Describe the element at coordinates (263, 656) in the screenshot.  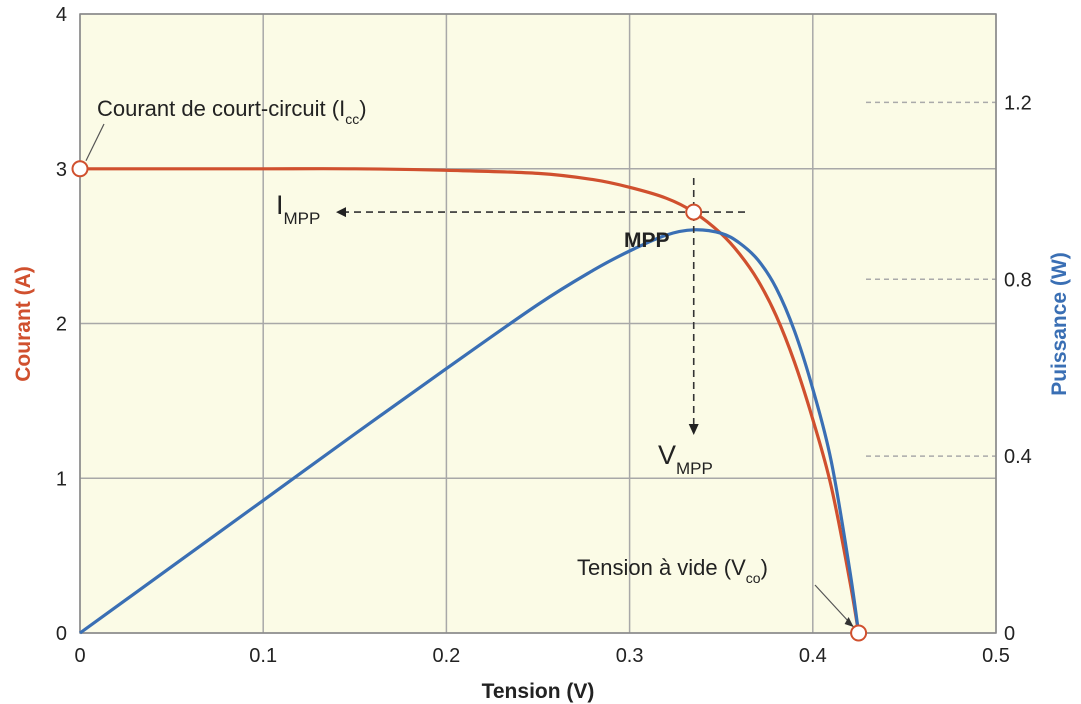
I see `x-tick-label: 0.1` at that location.